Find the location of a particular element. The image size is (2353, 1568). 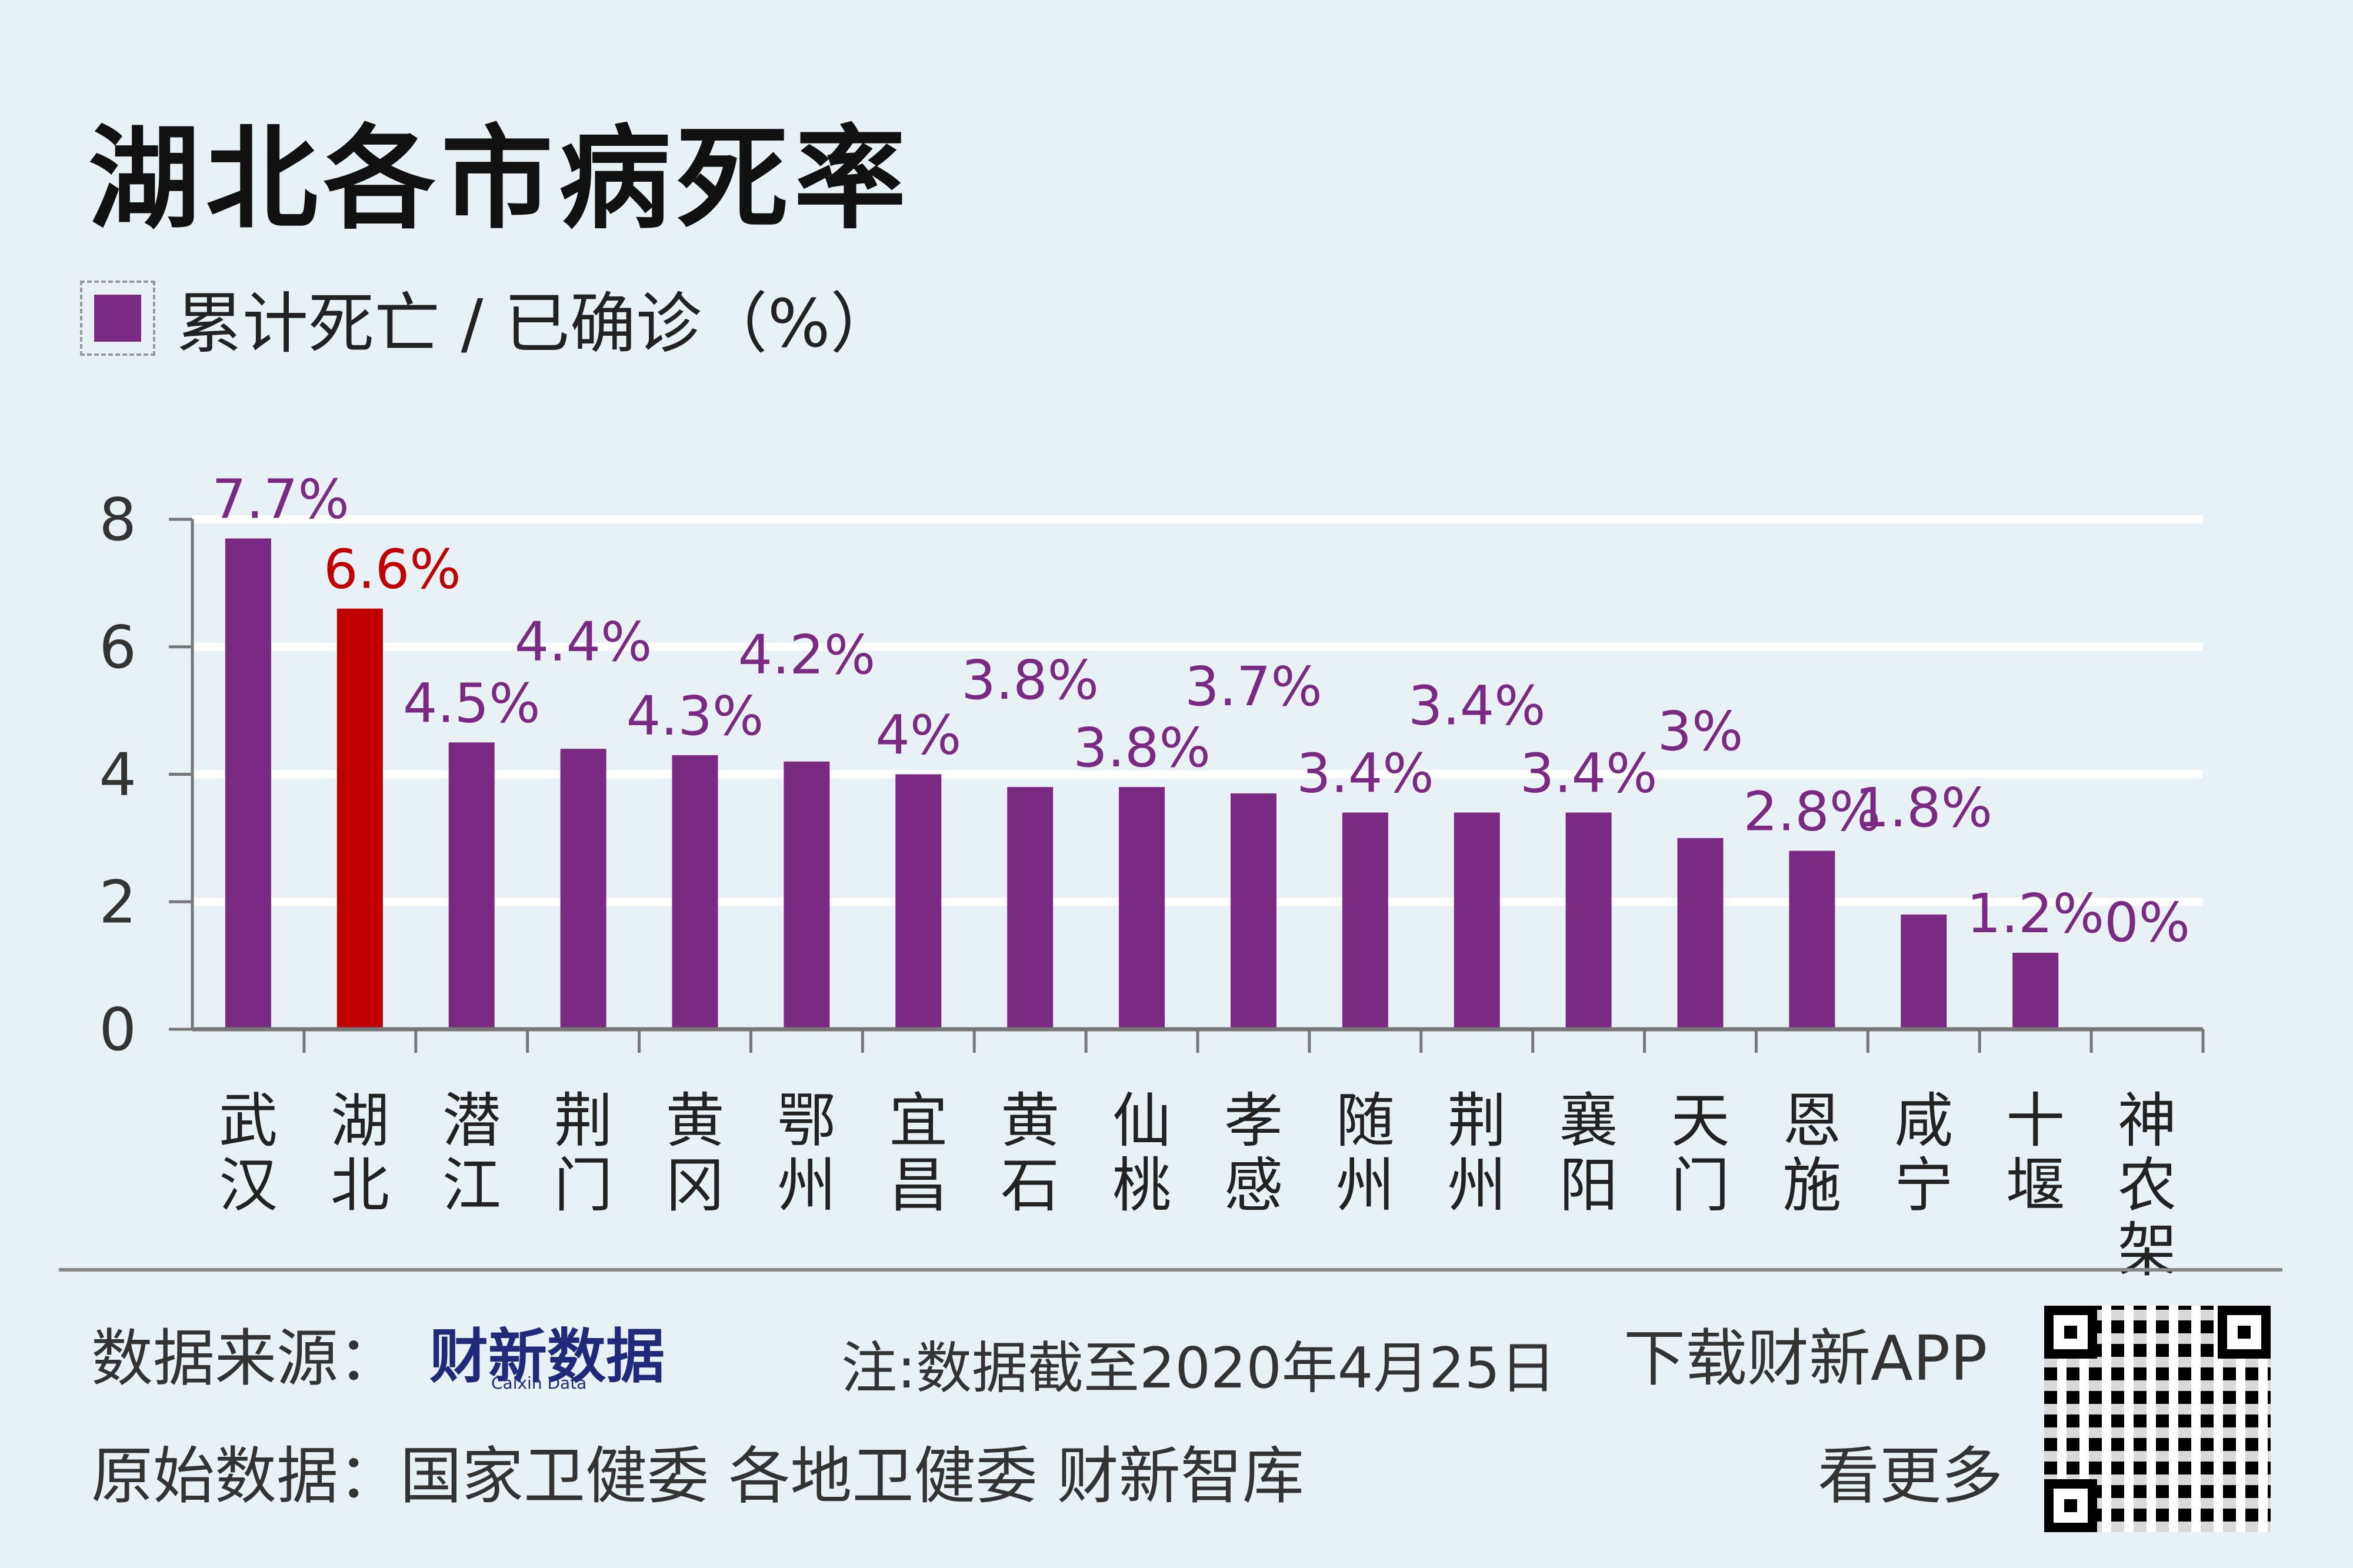

data-label: 4.4% is located at coordinates (584, 641).